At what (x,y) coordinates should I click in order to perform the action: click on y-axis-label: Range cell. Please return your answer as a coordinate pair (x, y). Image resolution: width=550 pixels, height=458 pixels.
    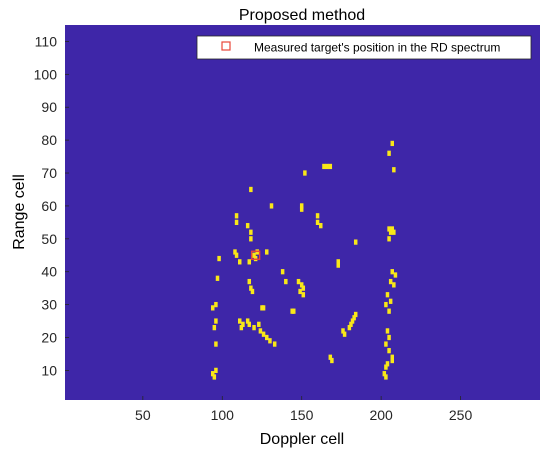
    Looking at the image, I should click on (19, 212).